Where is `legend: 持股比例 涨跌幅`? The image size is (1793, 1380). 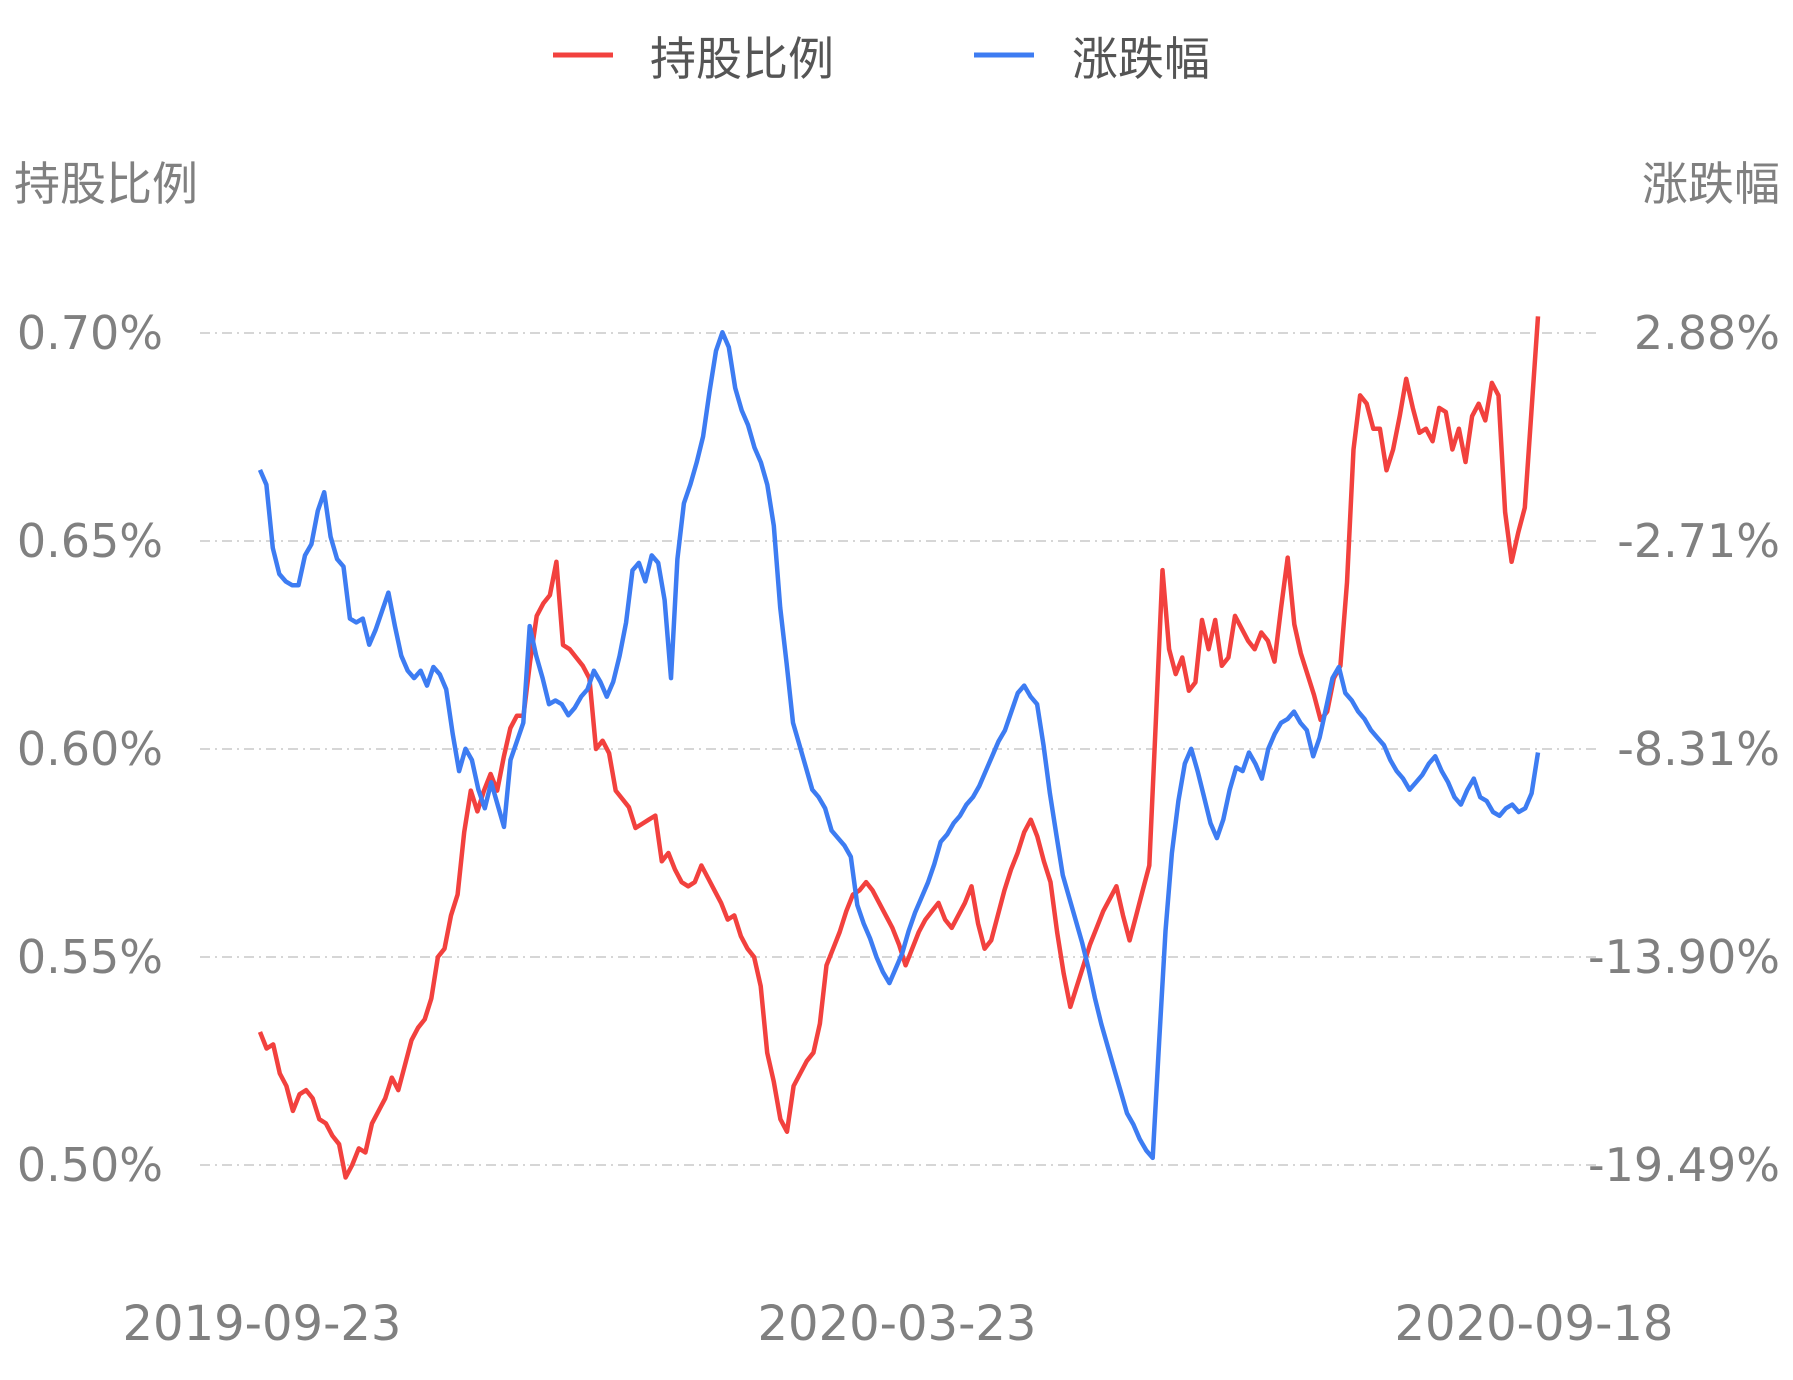 legend: 持股比例 涨跌幅 is located at coordinates (881, 59).